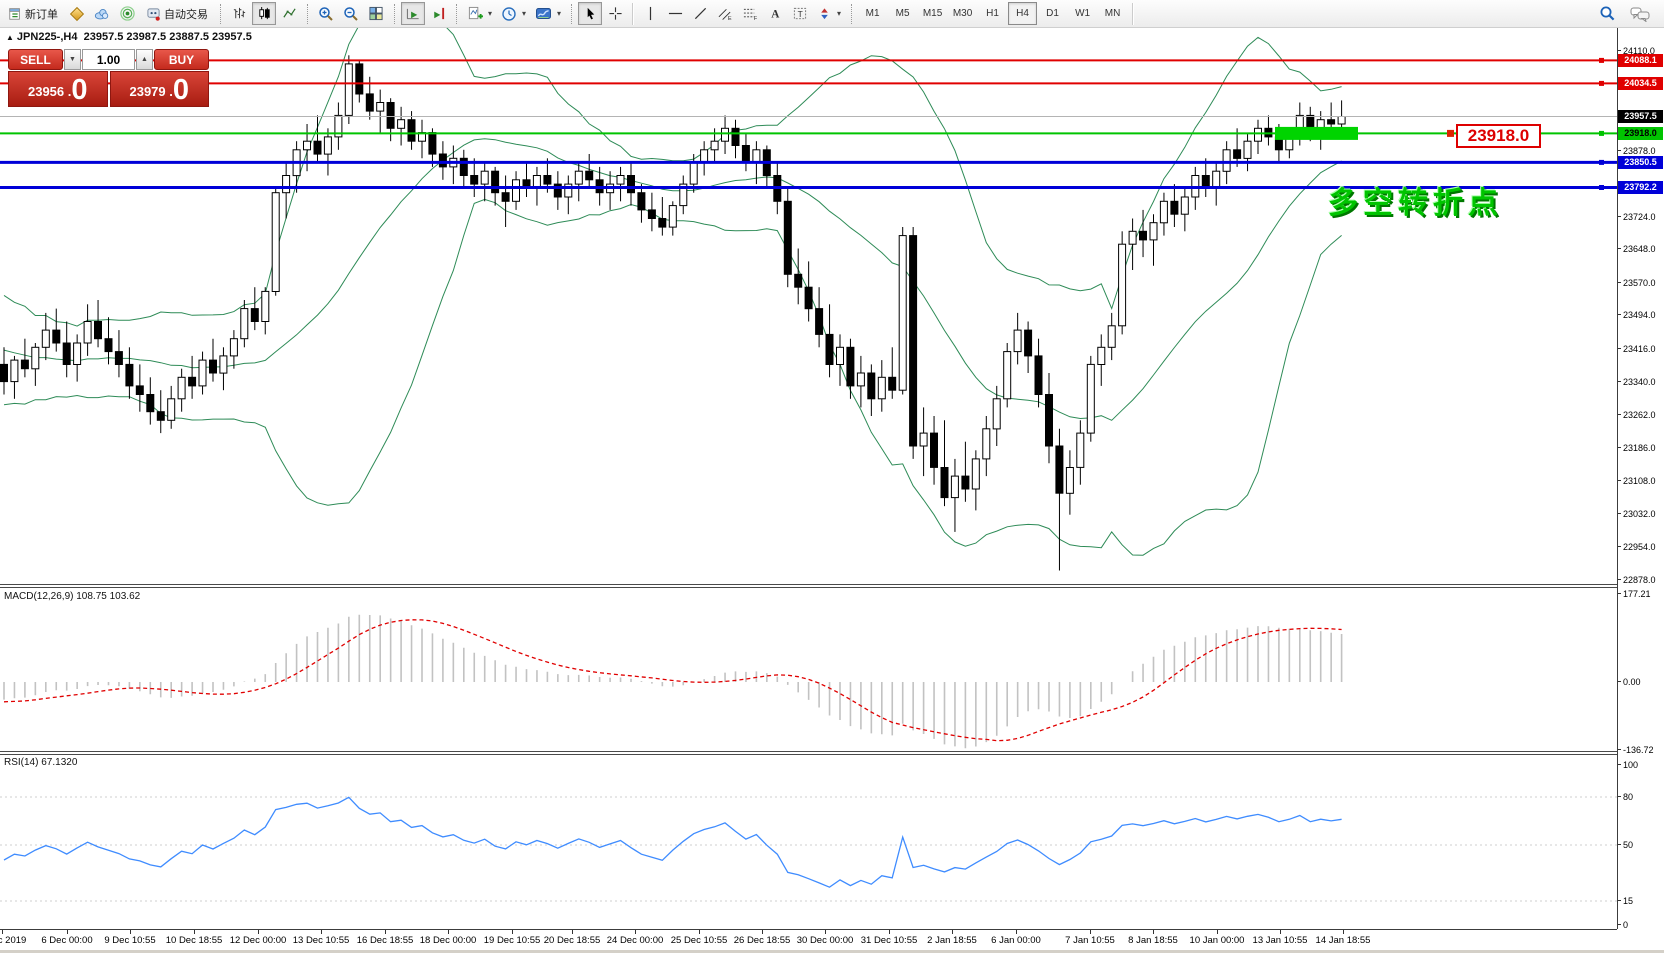 The height and width of the screenshot is (953, 1664). Describe the element at coordinates (872, 13) in the screenshot. I see `timeframe-m1: M1` at that location.